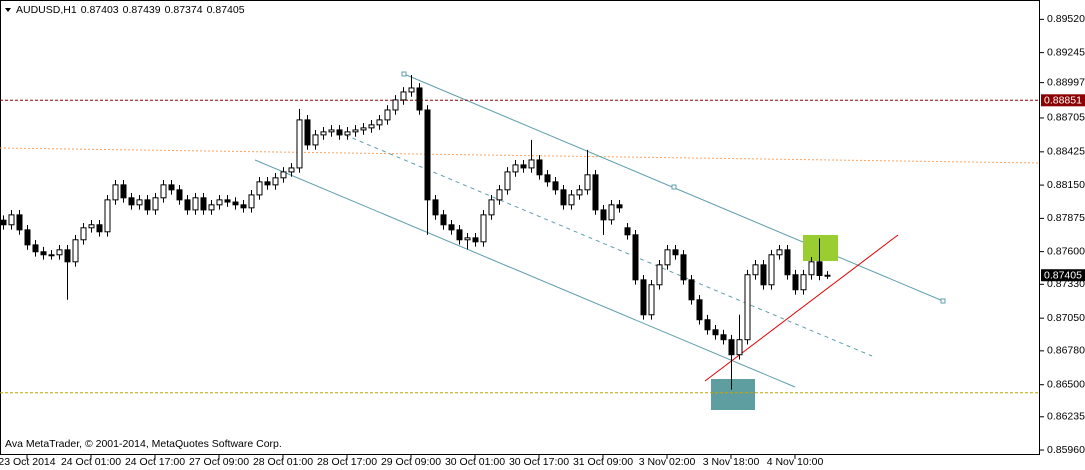 This screenshot has height=470, width=1085. What do you see at coordinates (1066, 218) in the screenshot?
I see `y-tick-label: 0.87875` at bounding box center [1066, 218].